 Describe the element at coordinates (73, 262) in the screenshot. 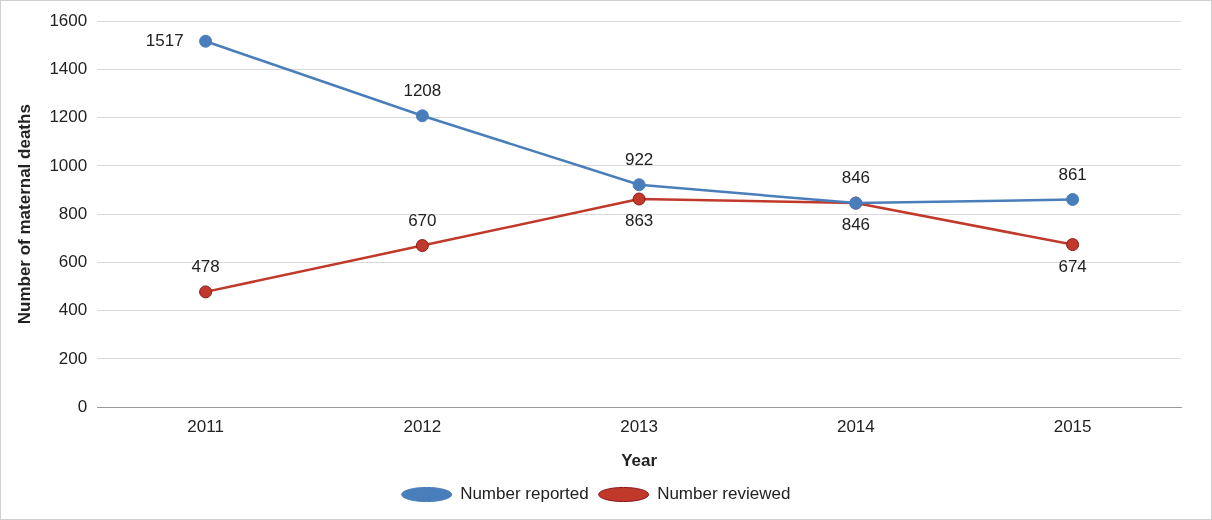

I see `y-tick-label: 600` at that location.